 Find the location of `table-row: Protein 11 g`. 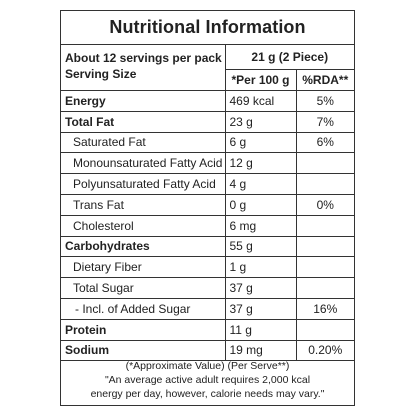

table-row: Protein 11 g is located at coordinates (207, 329).